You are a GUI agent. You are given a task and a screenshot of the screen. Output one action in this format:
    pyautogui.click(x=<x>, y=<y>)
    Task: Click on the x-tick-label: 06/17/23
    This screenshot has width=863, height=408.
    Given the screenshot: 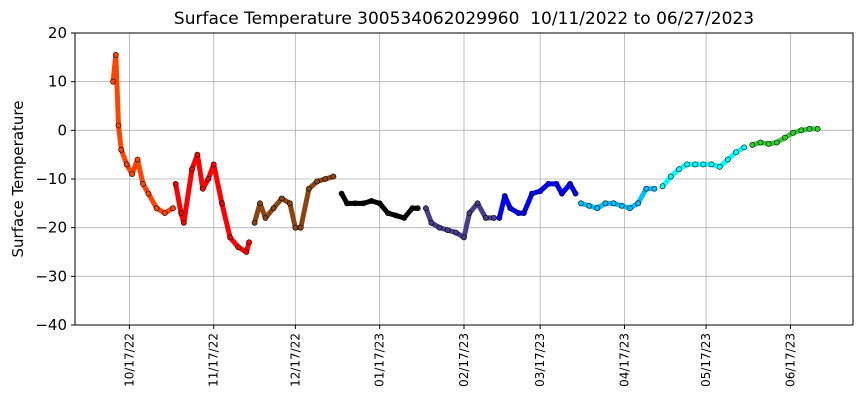 What is the action you would take?
    pyautogui.click(x=790, y=360)
    